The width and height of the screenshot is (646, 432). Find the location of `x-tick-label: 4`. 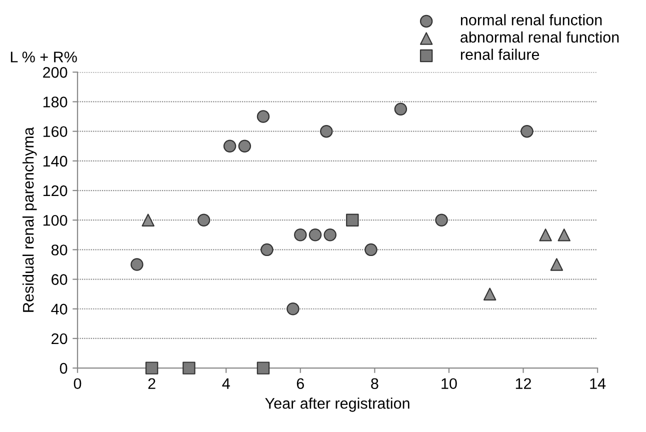

x-tick-label: 4 is located at coordinates (226, 383).